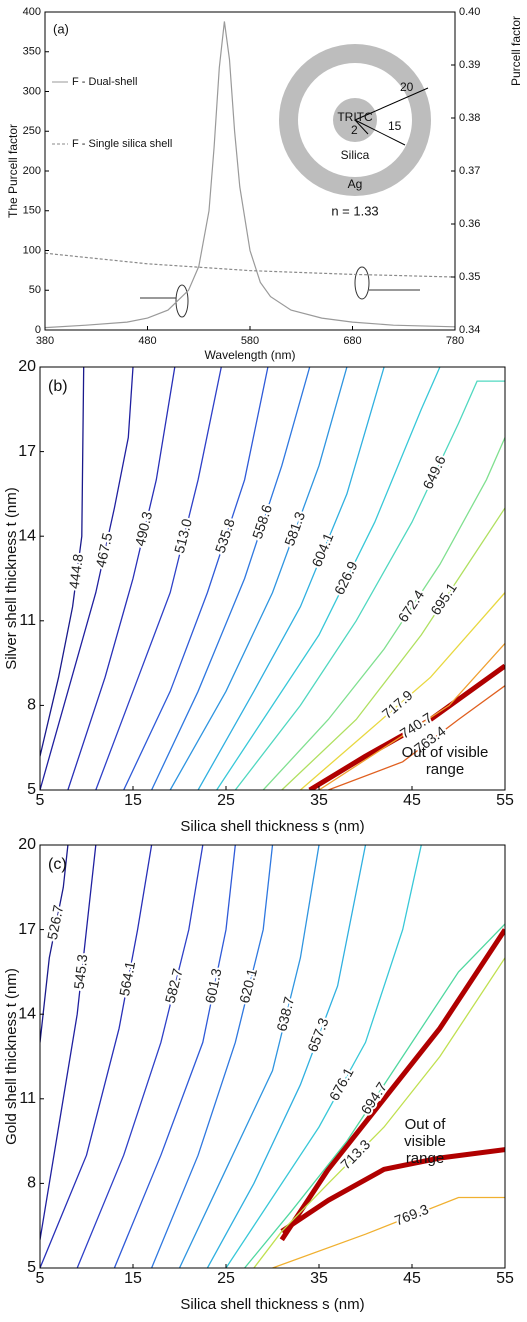 Image resolution: width=527 pixels, height=1322 pixels. Describe the element at coordinates (27, 844) in the screenshot. I see `y-tick-label: 20` at that location.